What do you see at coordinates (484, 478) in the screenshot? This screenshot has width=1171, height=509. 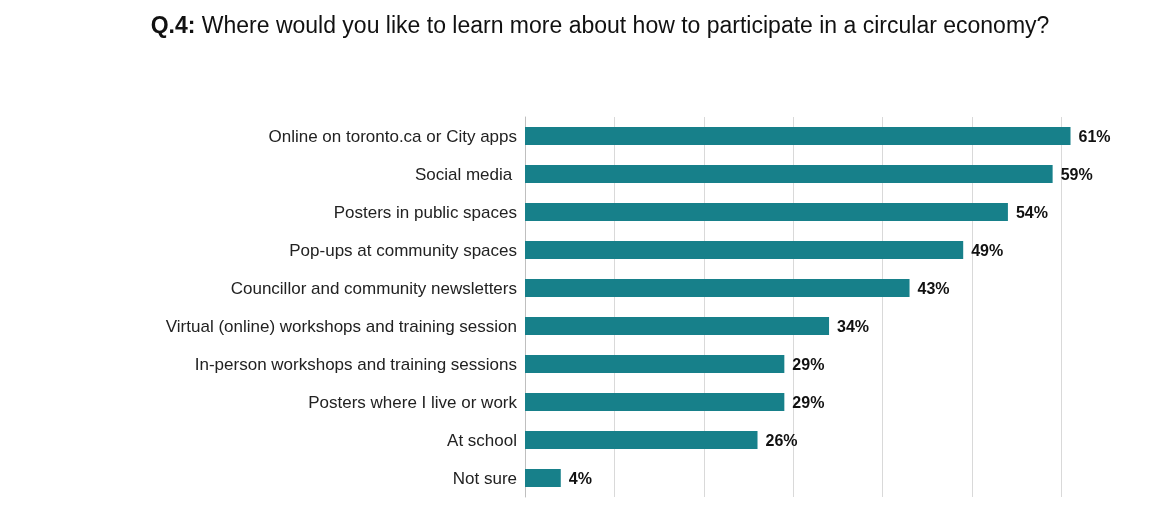 I see `y-tick-label: Not sure` at bounding box center [484, 478].